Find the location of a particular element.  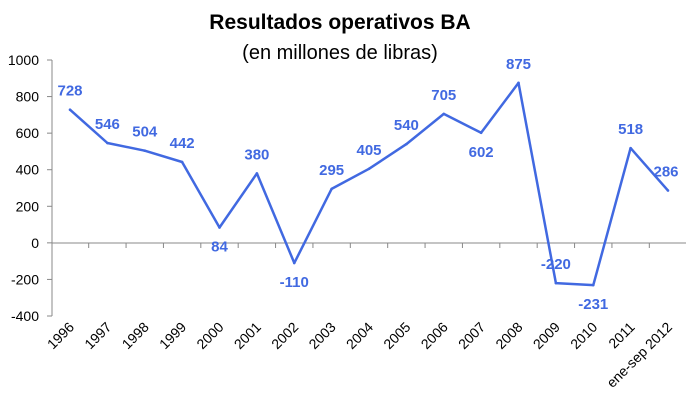

data-label: 728 is located at coordinates (69, 91).